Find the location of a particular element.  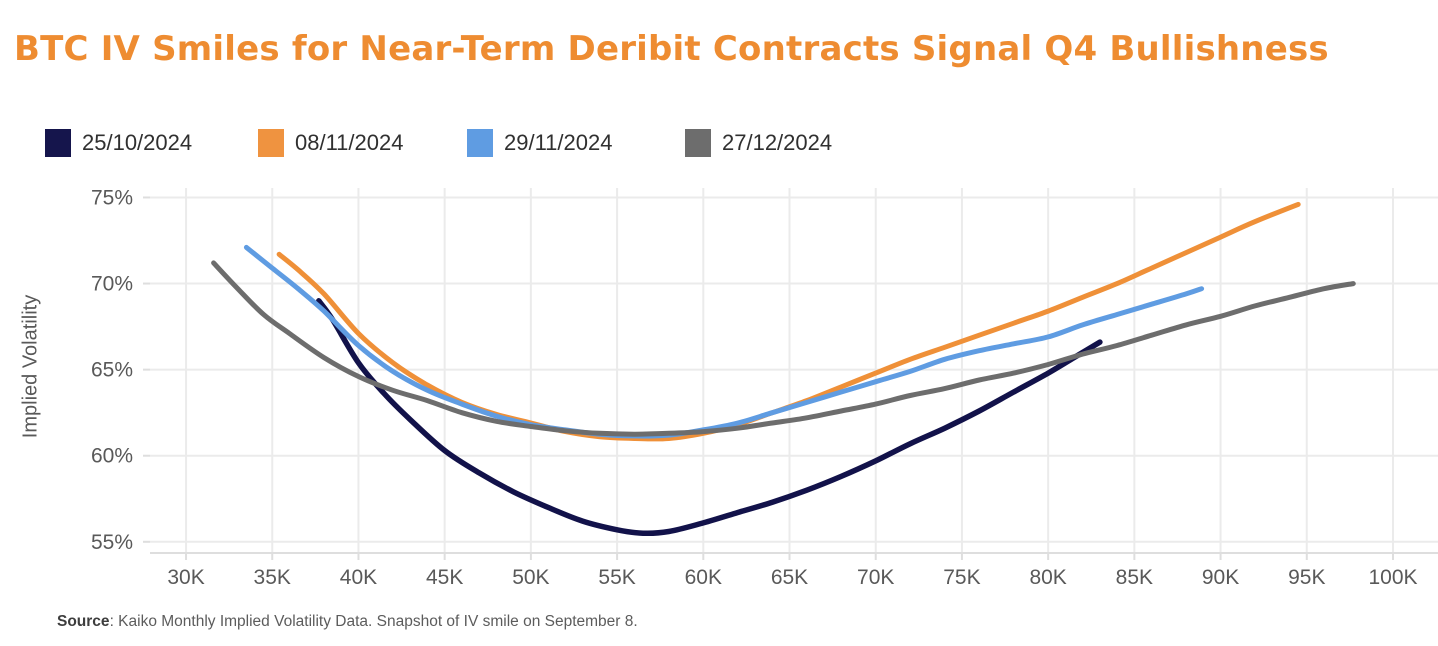

y-tick-label: 55% is located at coordinates (112, 542).